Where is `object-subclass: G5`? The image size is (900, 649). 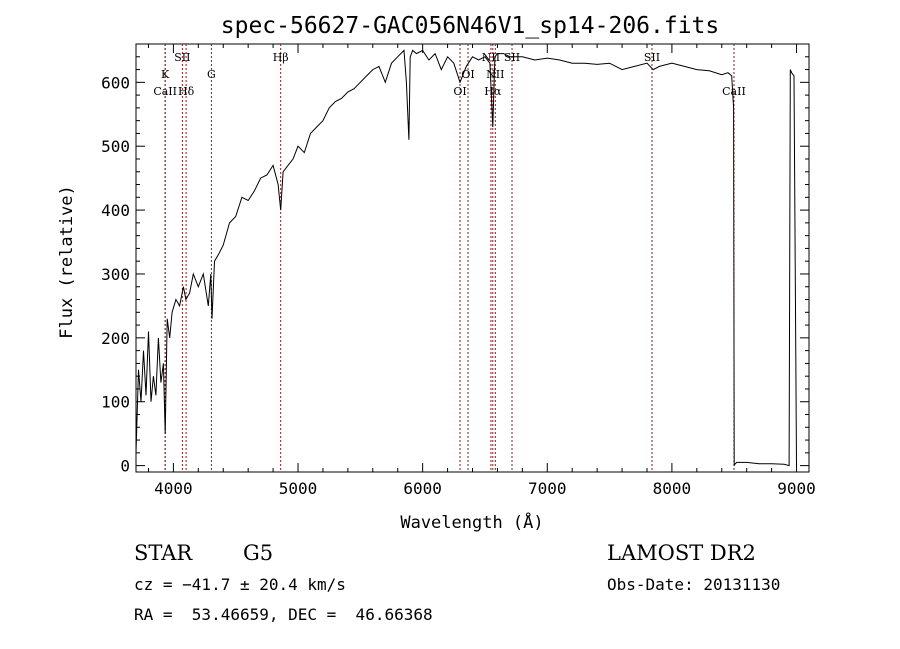
object-subclass: G5 is located at coordinates (258, 553).